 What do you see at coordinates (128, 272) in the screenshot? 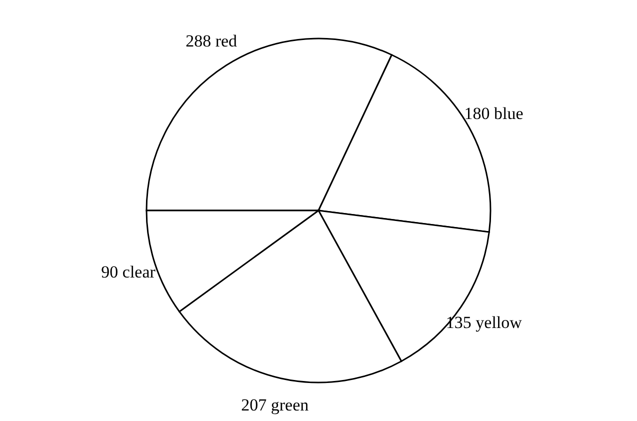
I see `slice-label: 90 clear` at bounding box center [128, 272].